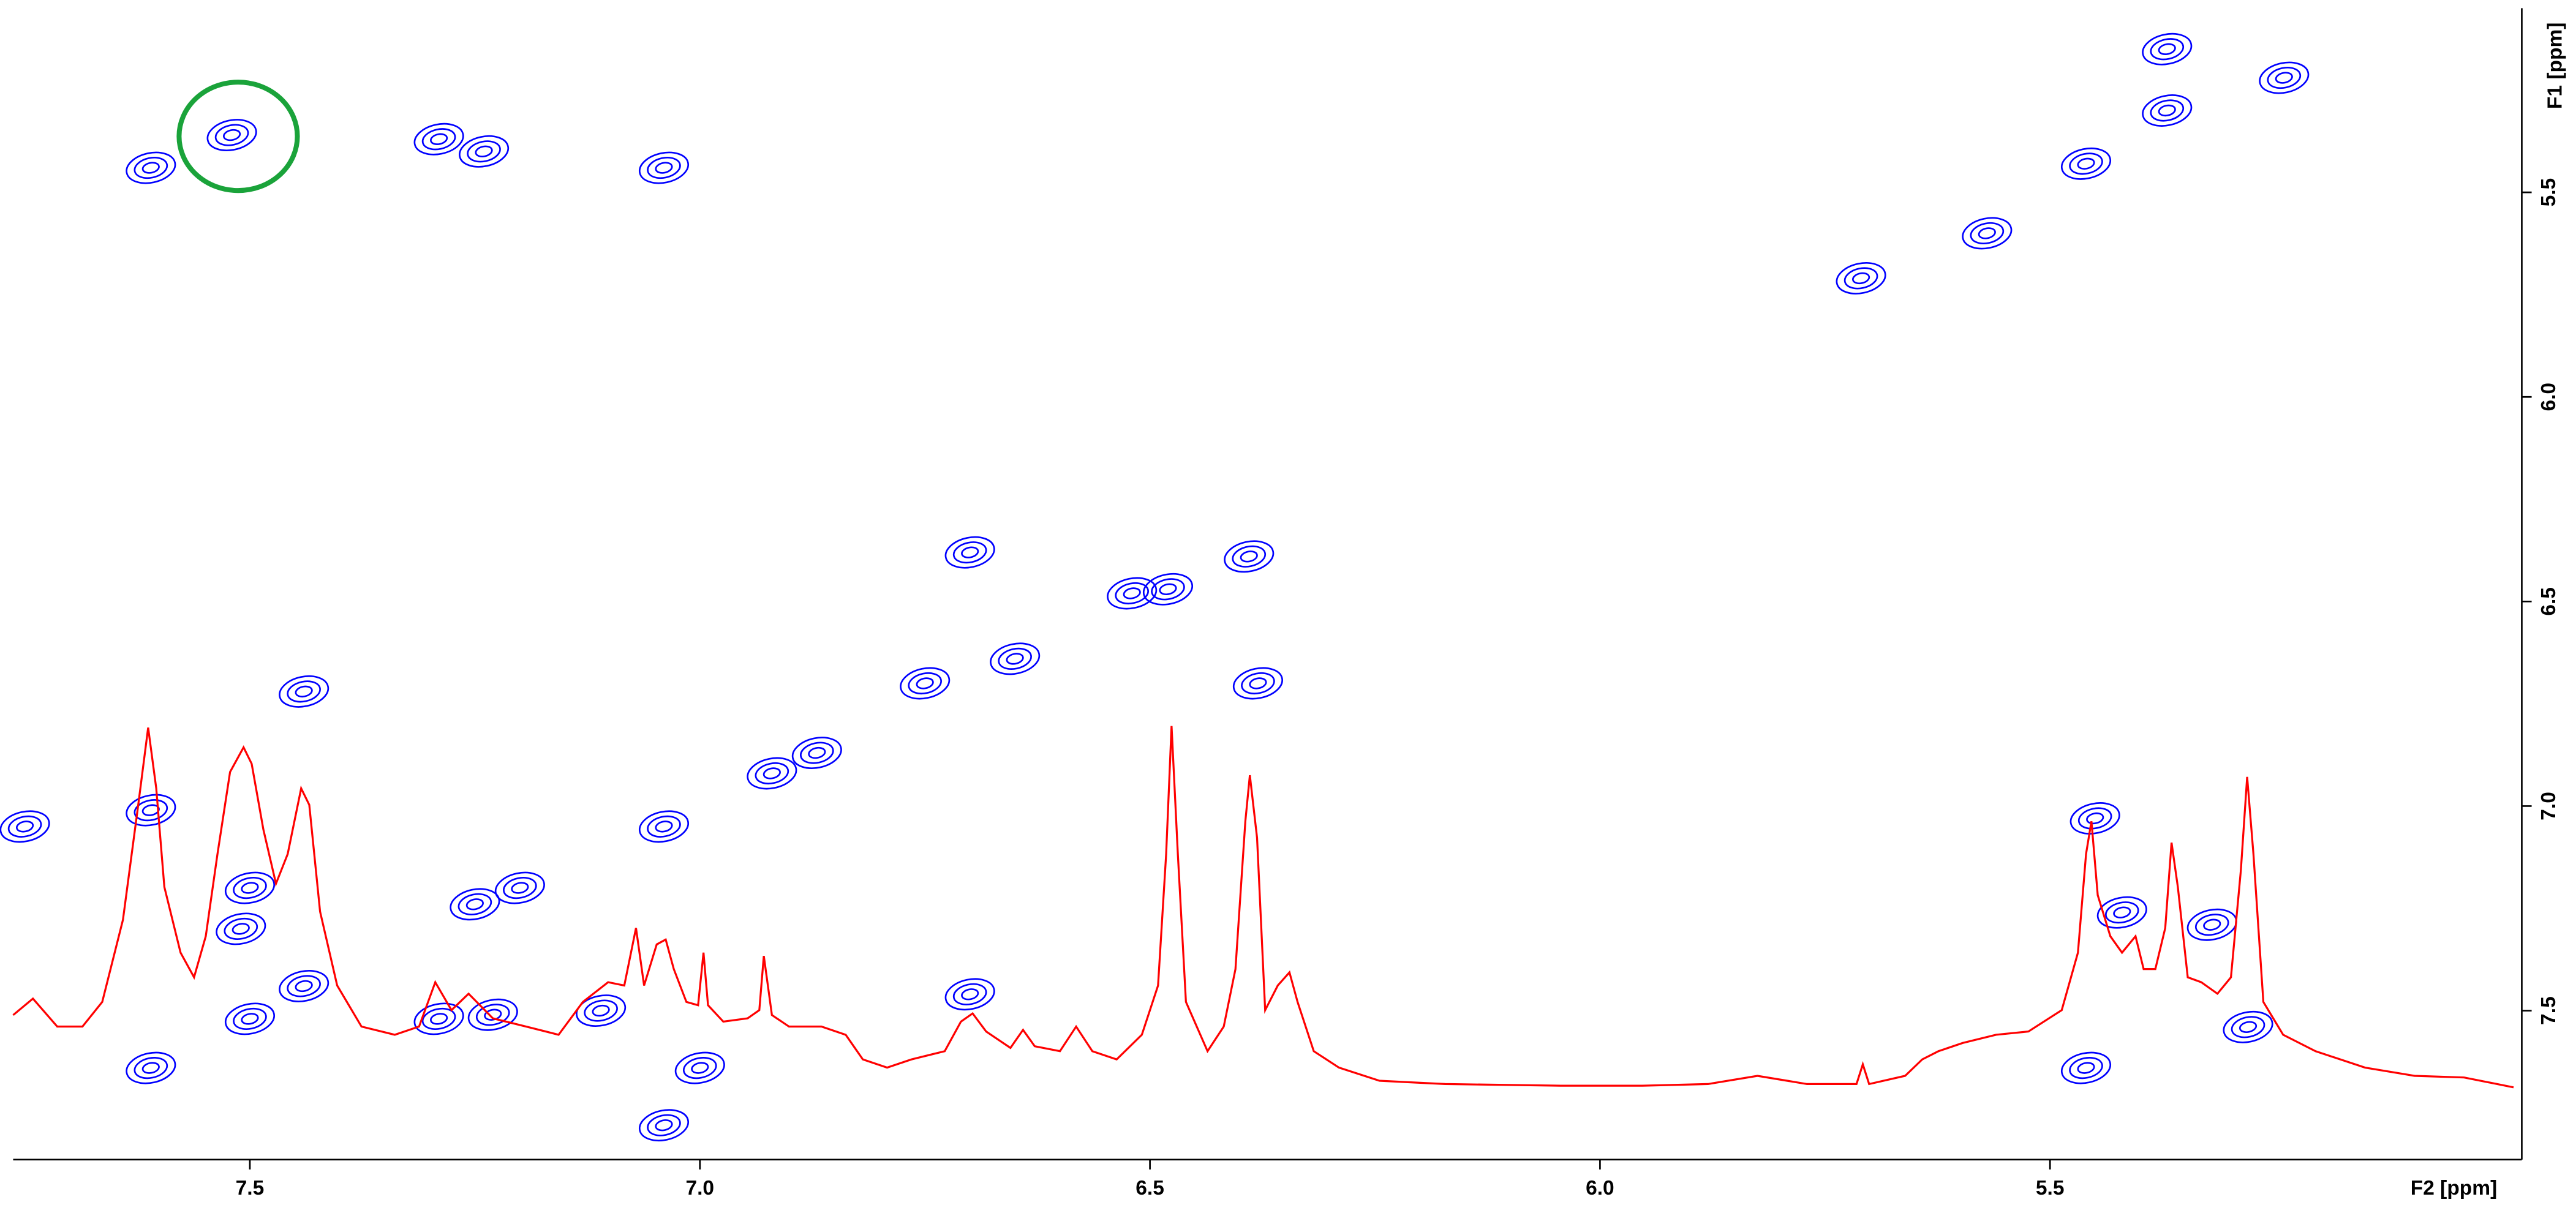 Image resolution: width=2576 pixels, height=1213 pixels. Describe the element at coordinates (2555, 66) in the screenshot. I see `y-axis-label: F1 [ppm]` at that location.